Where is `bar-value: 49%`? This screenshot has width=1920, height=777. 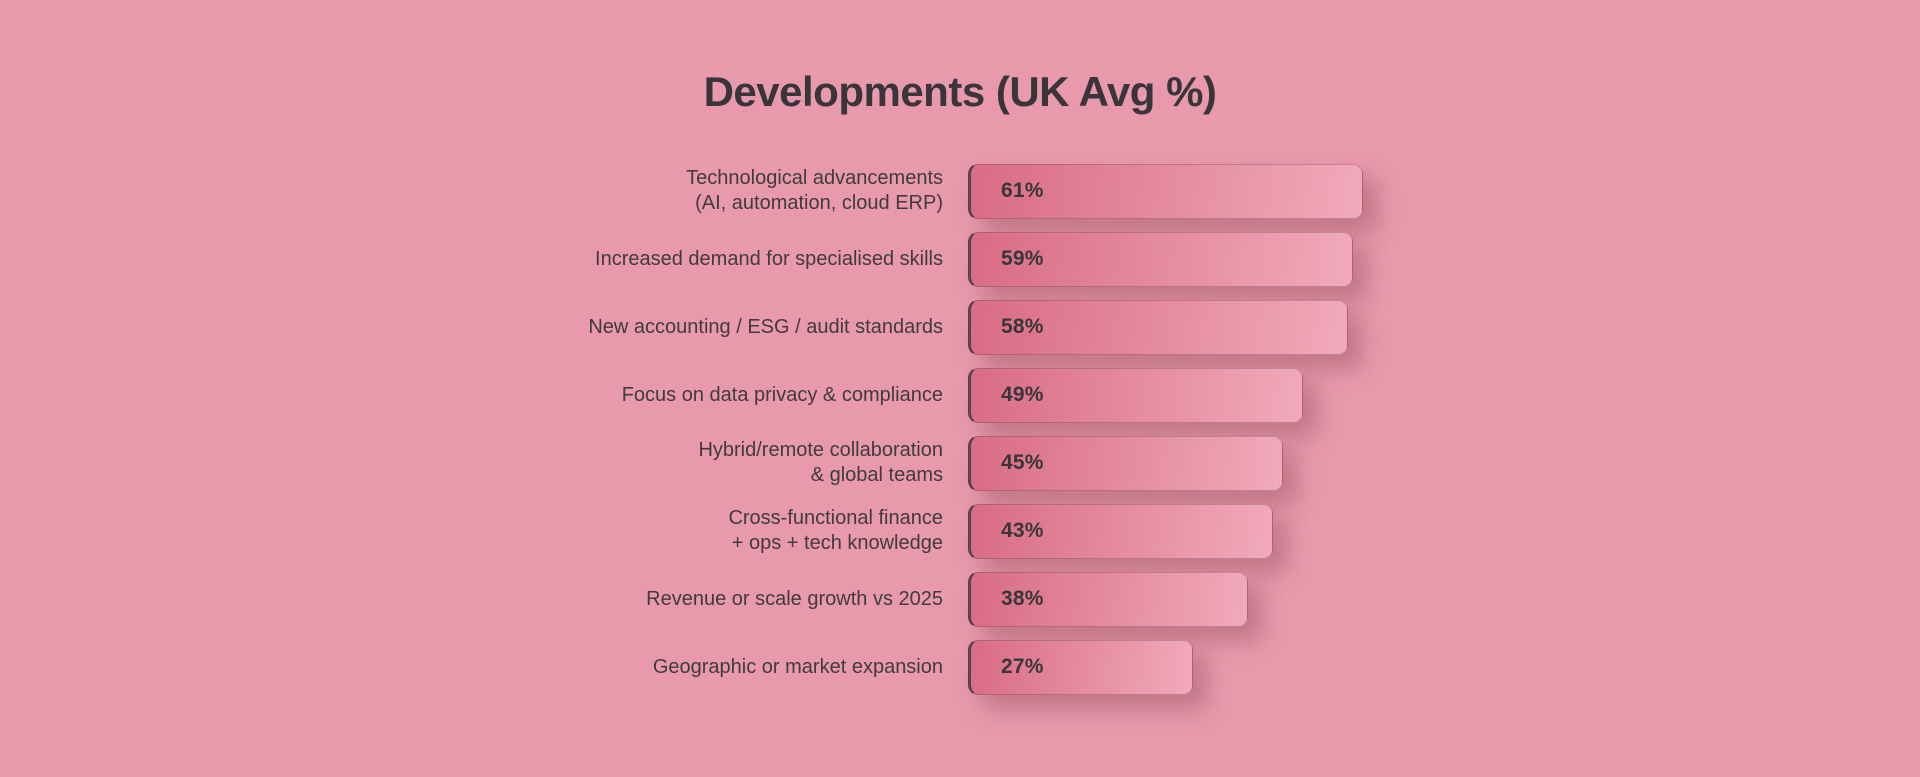
bar-value: 49% is located at coordinates (1022, 394).